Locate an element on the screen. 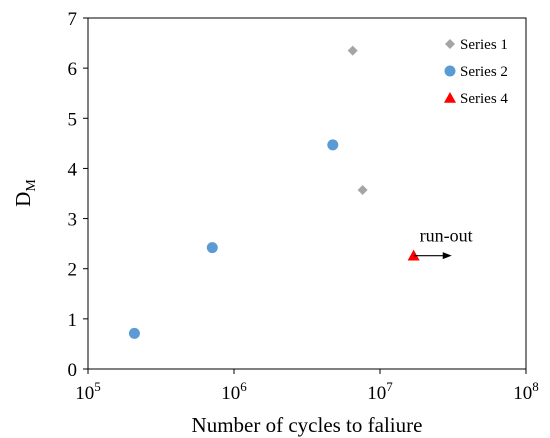 The image size is (550, 438). y-axis-label-main: D is located at coordinates (23, 199).